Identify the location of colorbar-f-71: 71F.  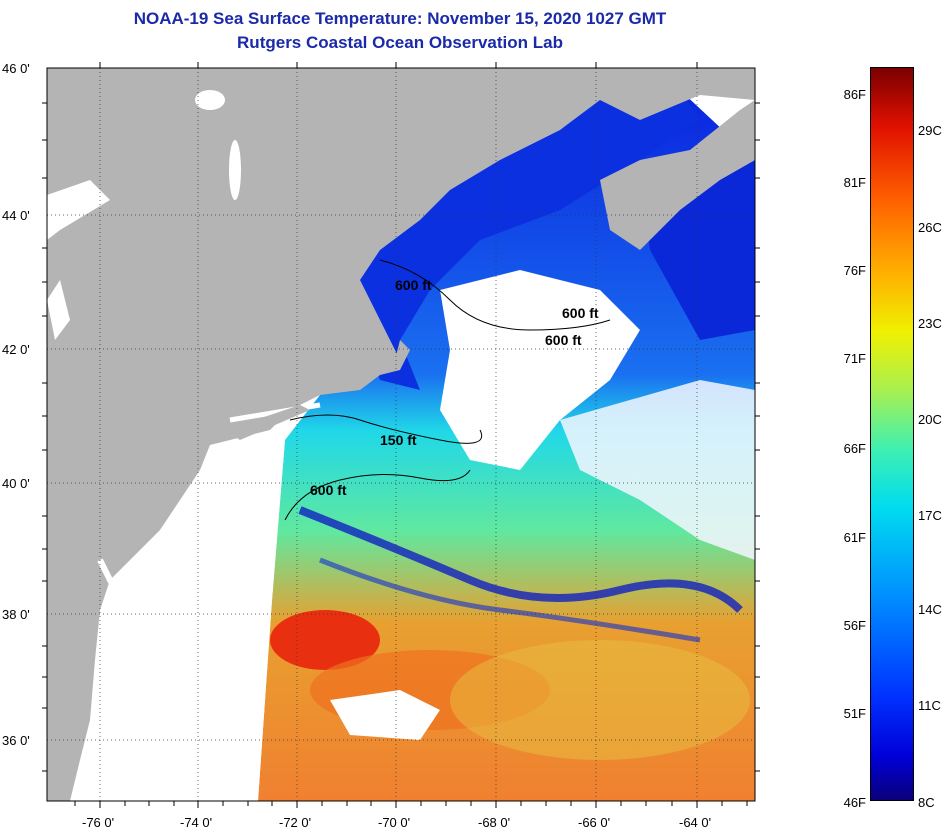
(854, 358).